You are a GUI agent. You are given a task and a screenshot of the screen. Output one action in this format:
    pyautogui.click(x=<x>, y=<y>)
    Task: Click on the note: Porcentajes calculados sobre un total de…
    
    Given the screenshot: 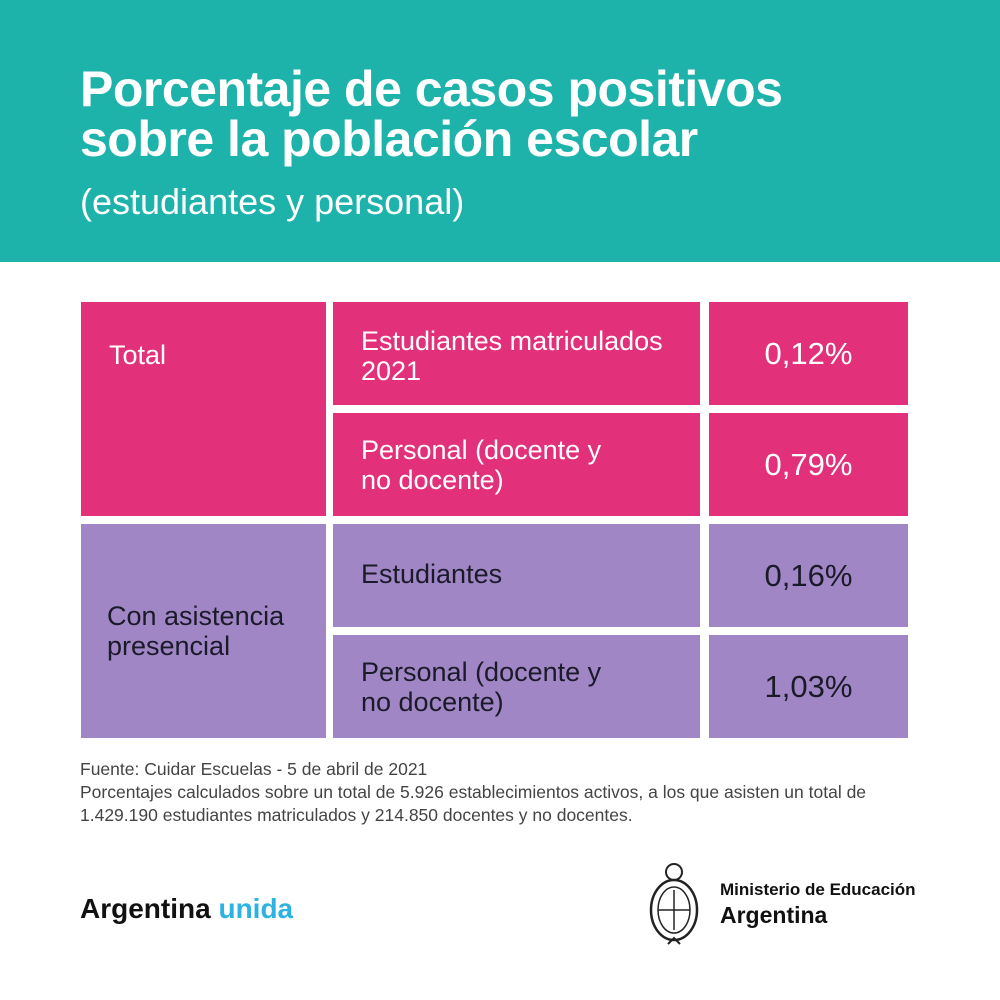 What is the action you would take?
    pyautogui.click(x=473, y=803)
    